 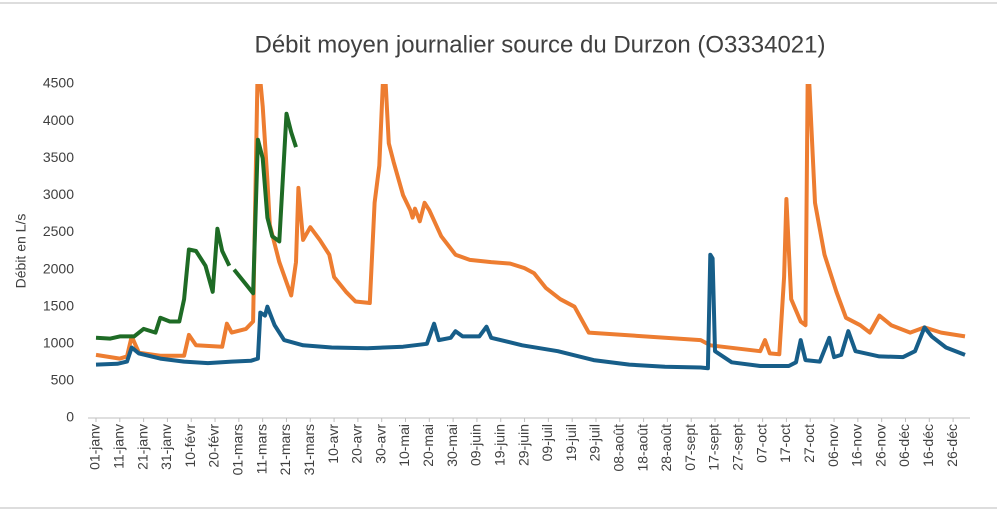 I want to click on x-tick-label: 08-août, so click(x=618, y=448).